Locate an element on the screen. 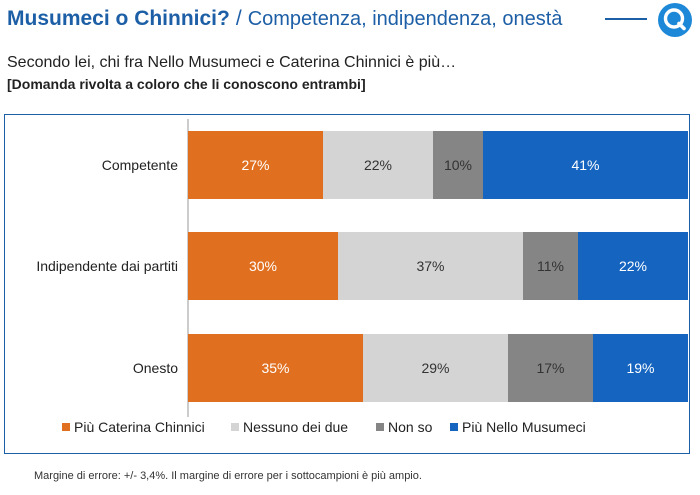  data-label: 11% is located at coordinates (550, 266).